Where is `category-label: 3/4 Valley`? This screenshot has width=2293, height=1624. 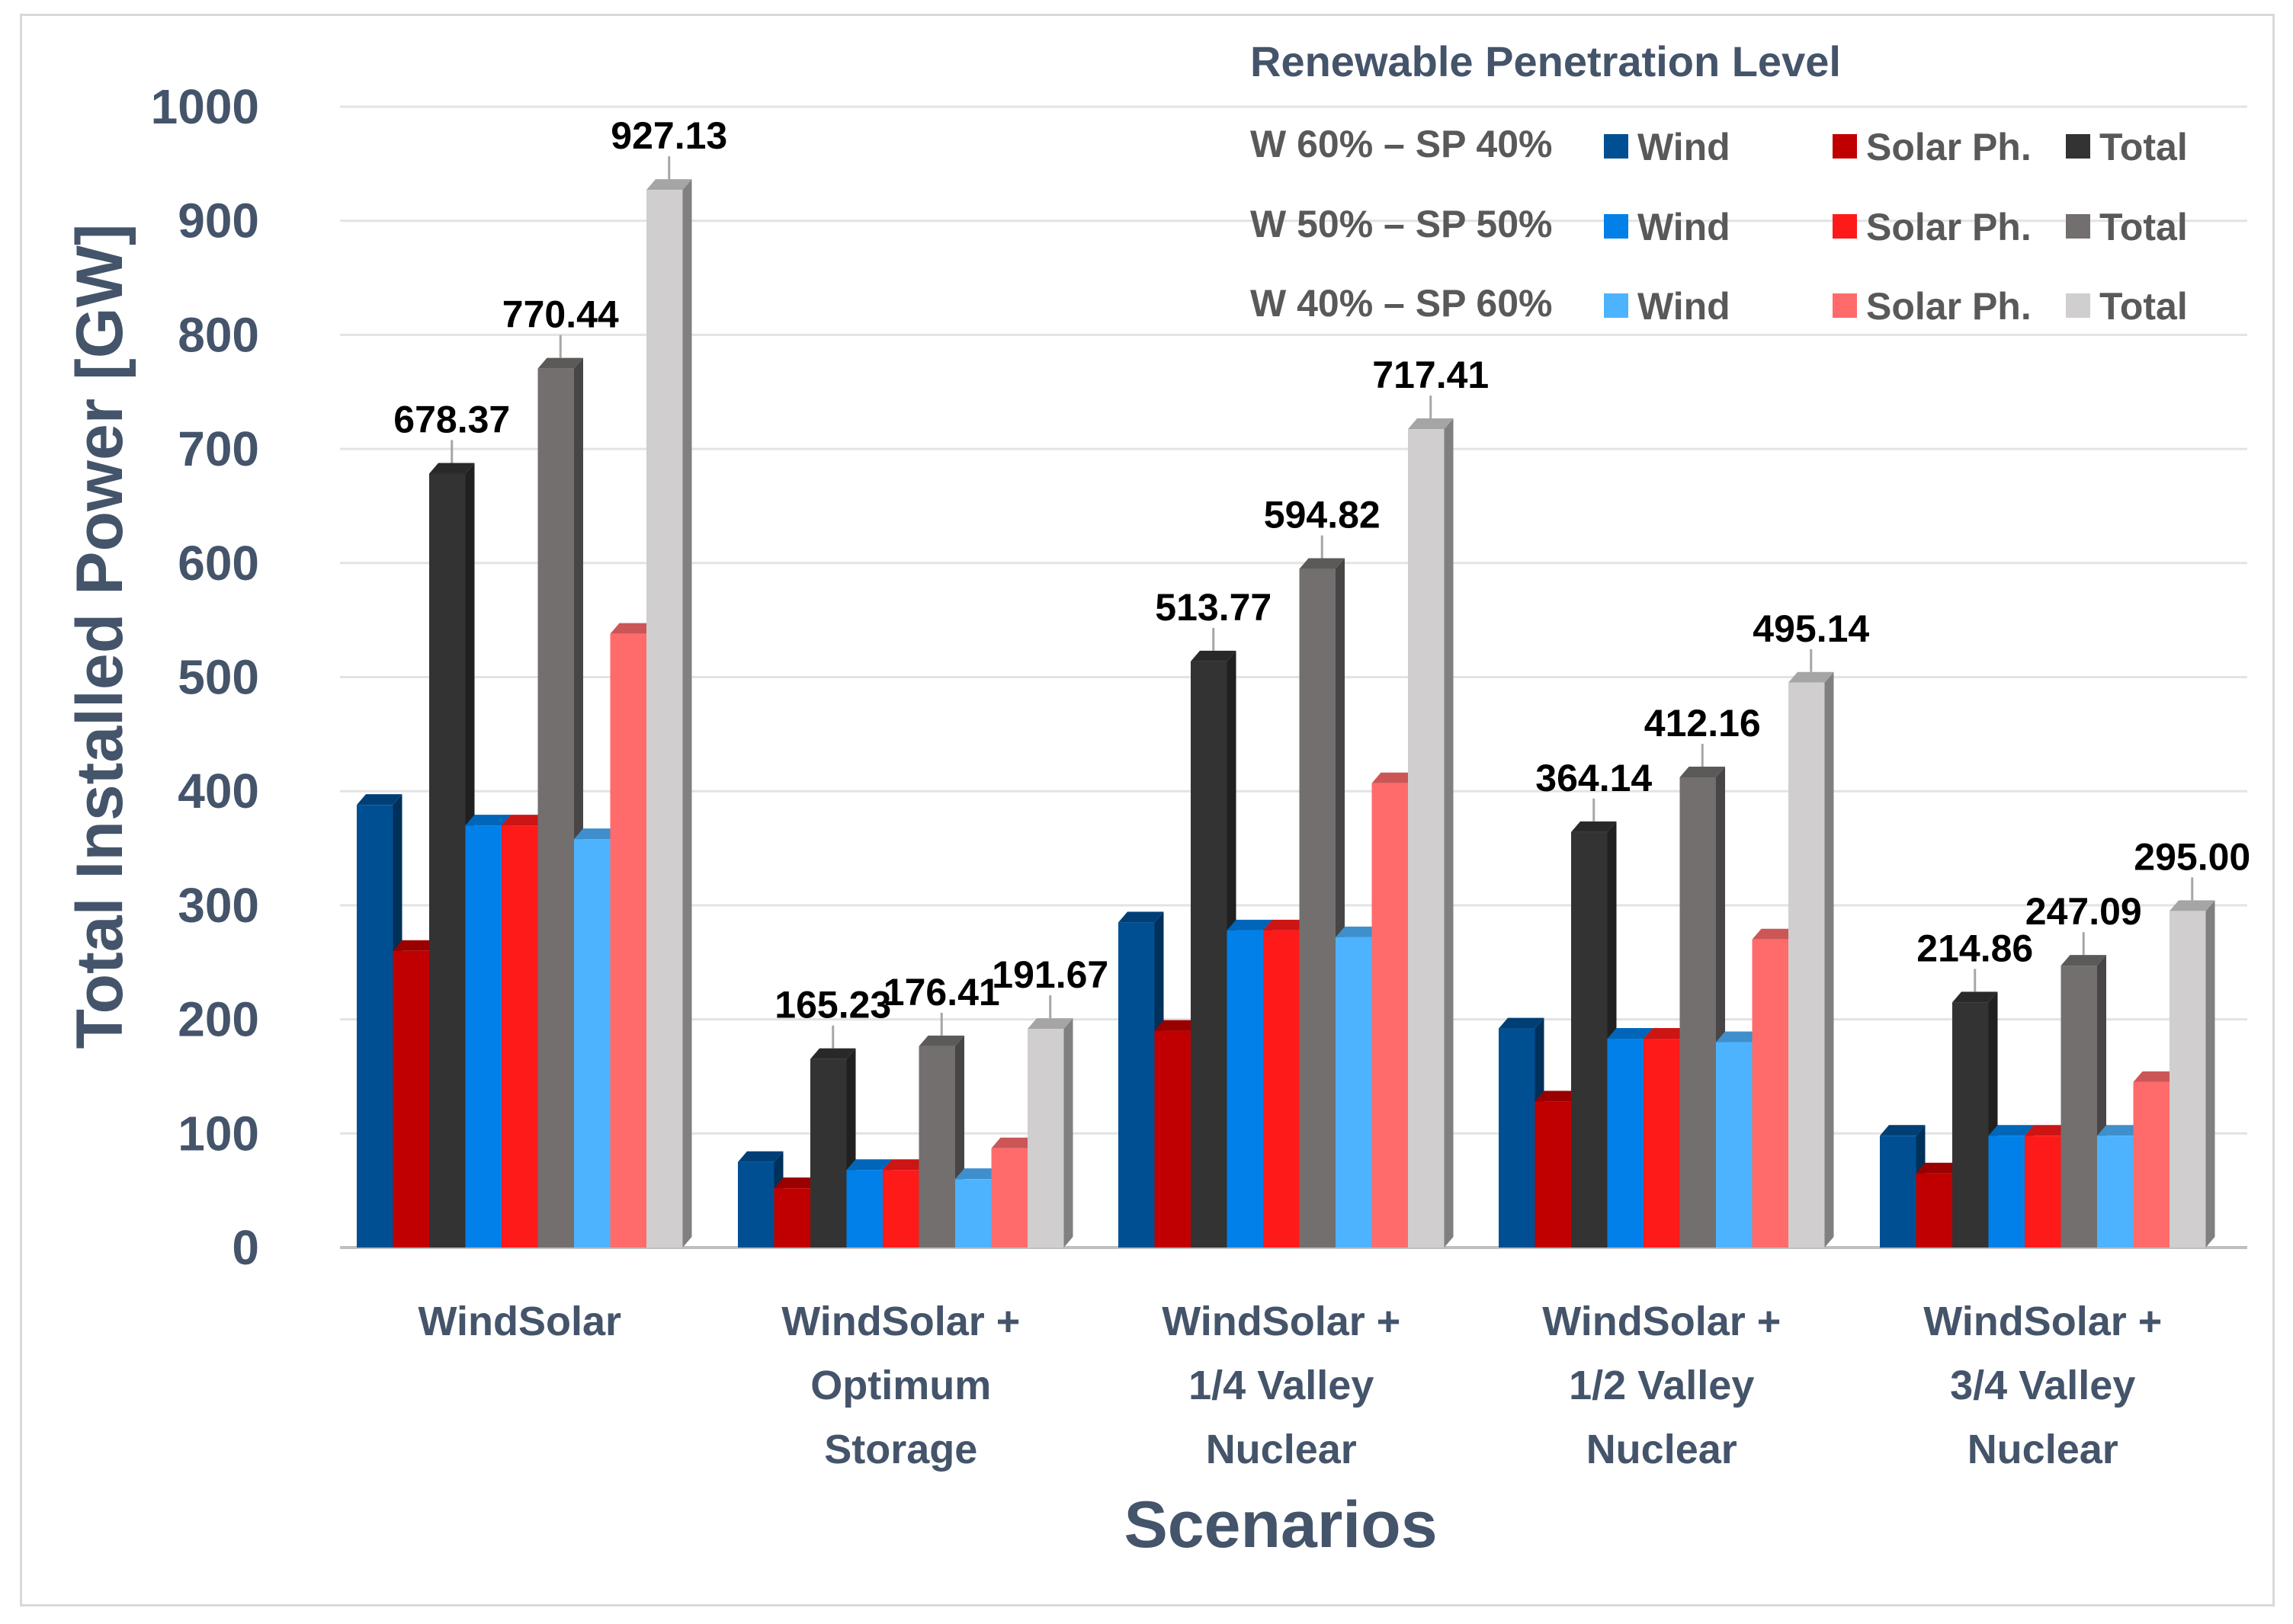
category-label: 3/4 Valley is located at coordinates (2043, 1385).